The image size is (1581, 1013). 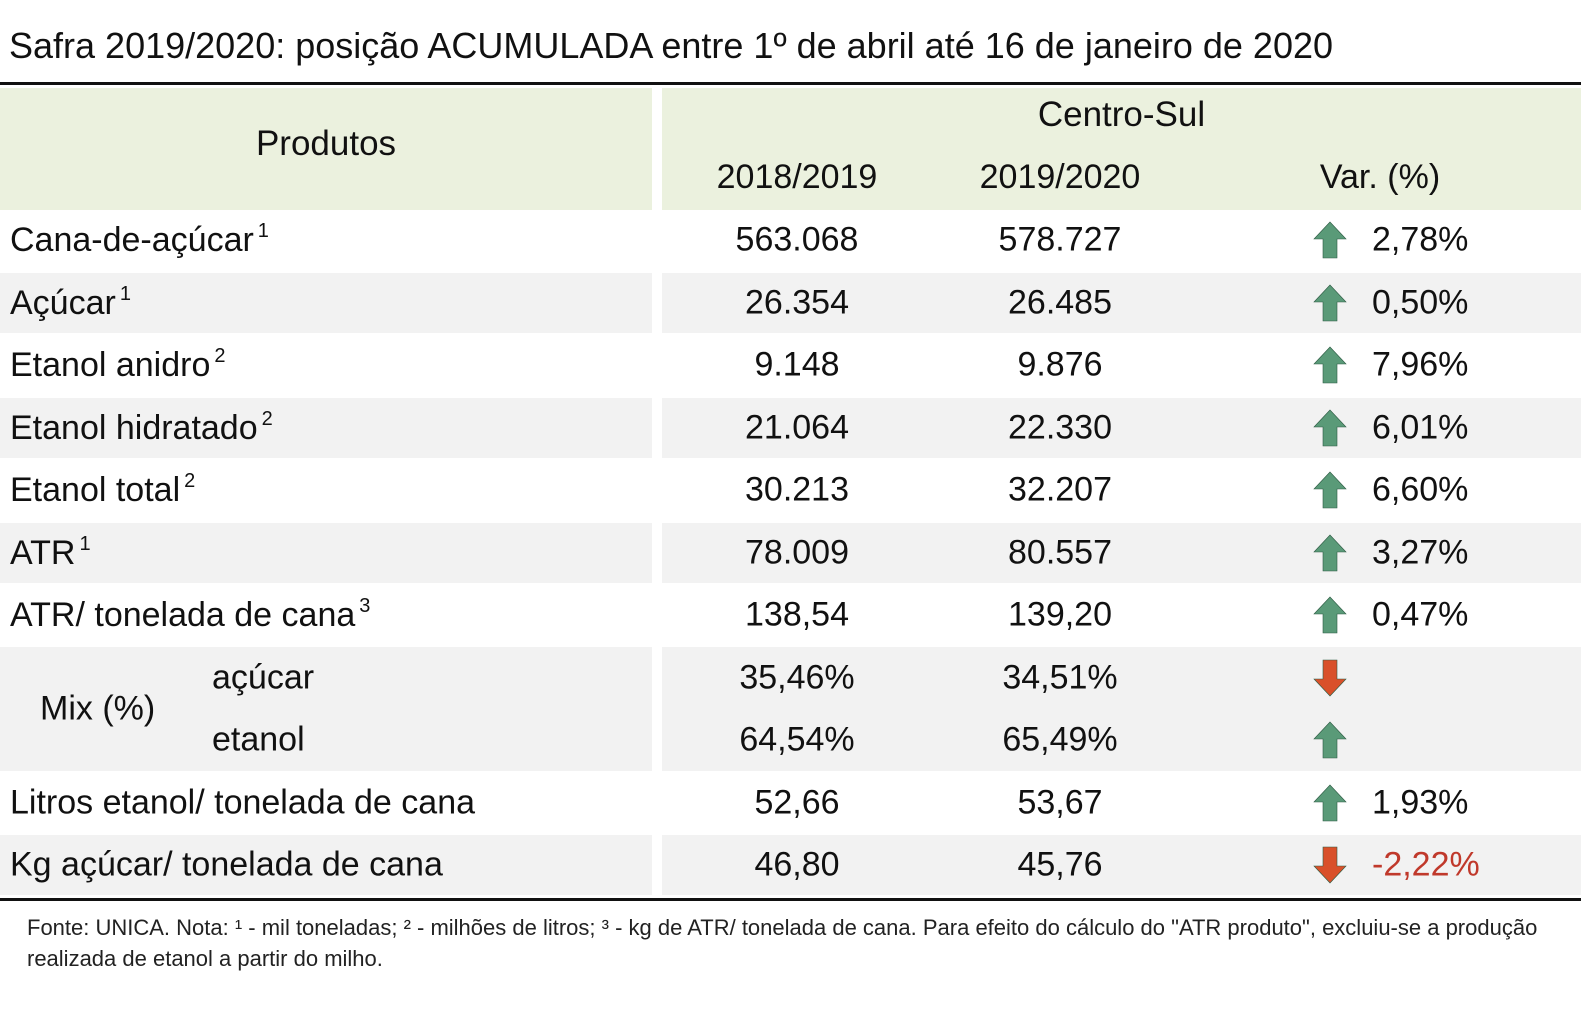 I want to click on row-label: ATR 1, so click(x=50, y=552).